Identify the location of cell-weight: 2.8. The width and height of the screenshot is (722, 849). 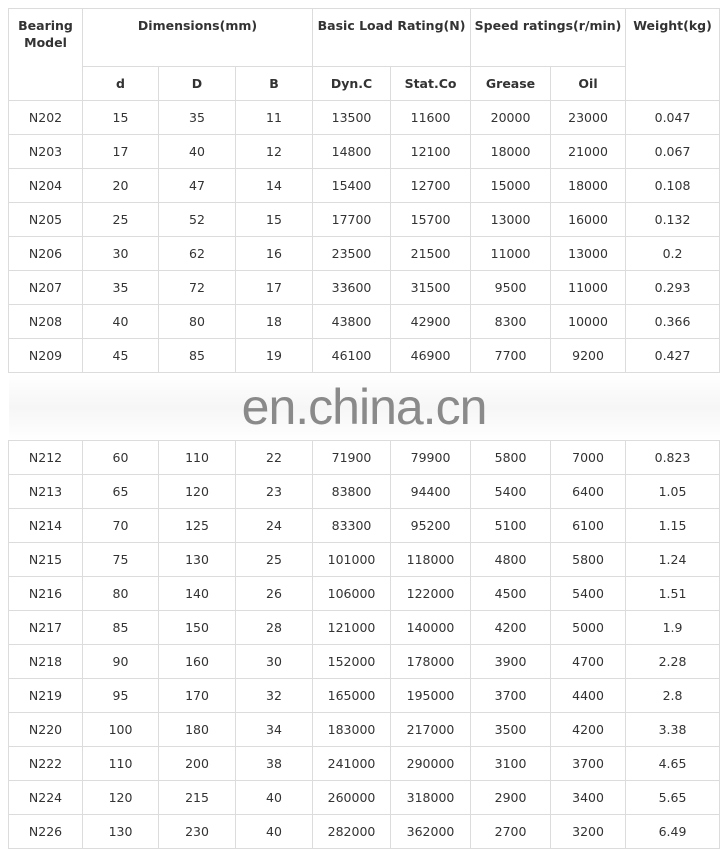
(673, 695).